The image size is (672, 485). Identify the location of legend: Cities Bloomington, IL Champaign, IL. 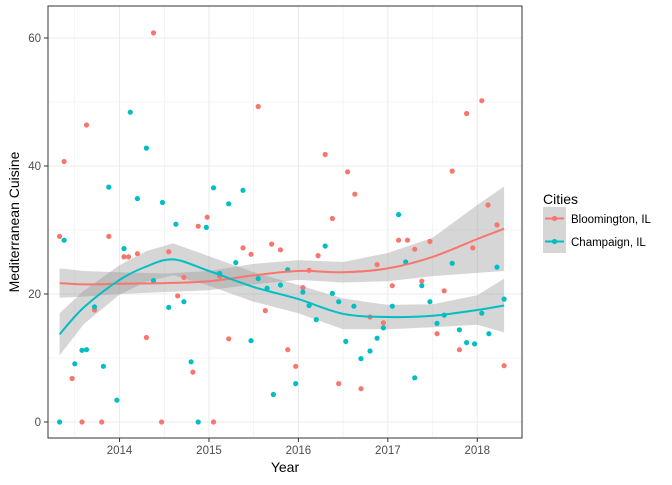
(597, 222).